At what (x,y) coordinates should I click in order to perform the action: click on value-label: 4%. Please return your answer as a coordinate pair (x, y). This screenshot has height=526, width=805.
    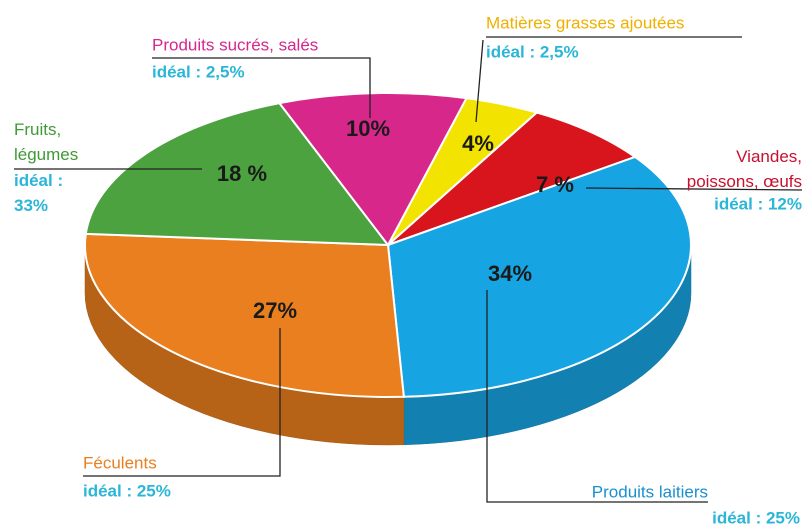
    Looking at the image, I should click on (478, 143).